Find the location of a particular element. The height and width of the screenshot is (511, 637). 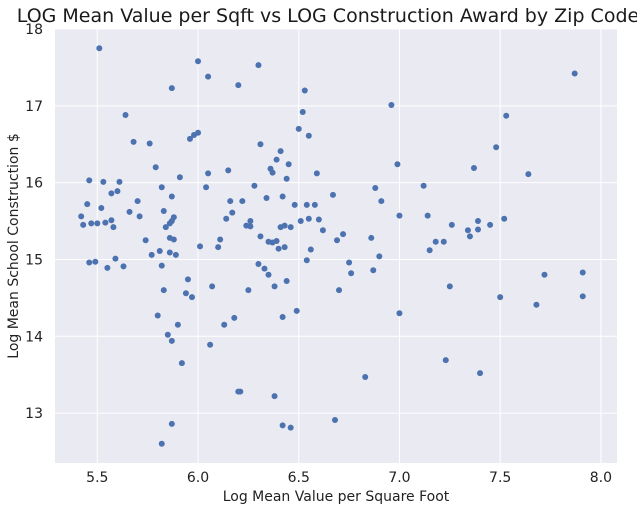

x-axis-label: Log Mean Value per Square Foot is located at coordinates (336, 497).